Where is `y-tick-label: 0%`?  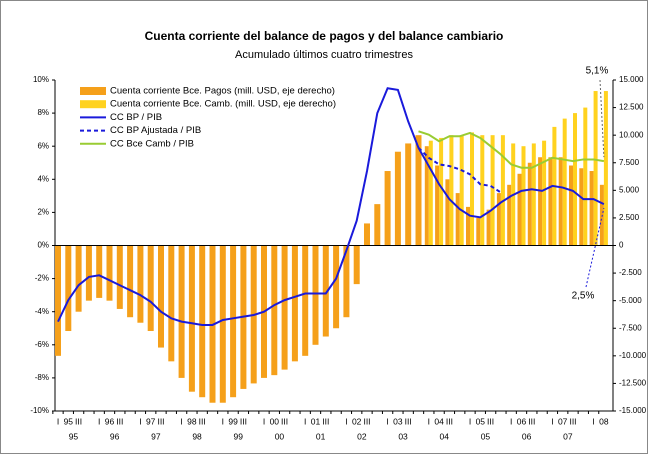
y-tick-label: 0% is located at coordinates (43, 245).